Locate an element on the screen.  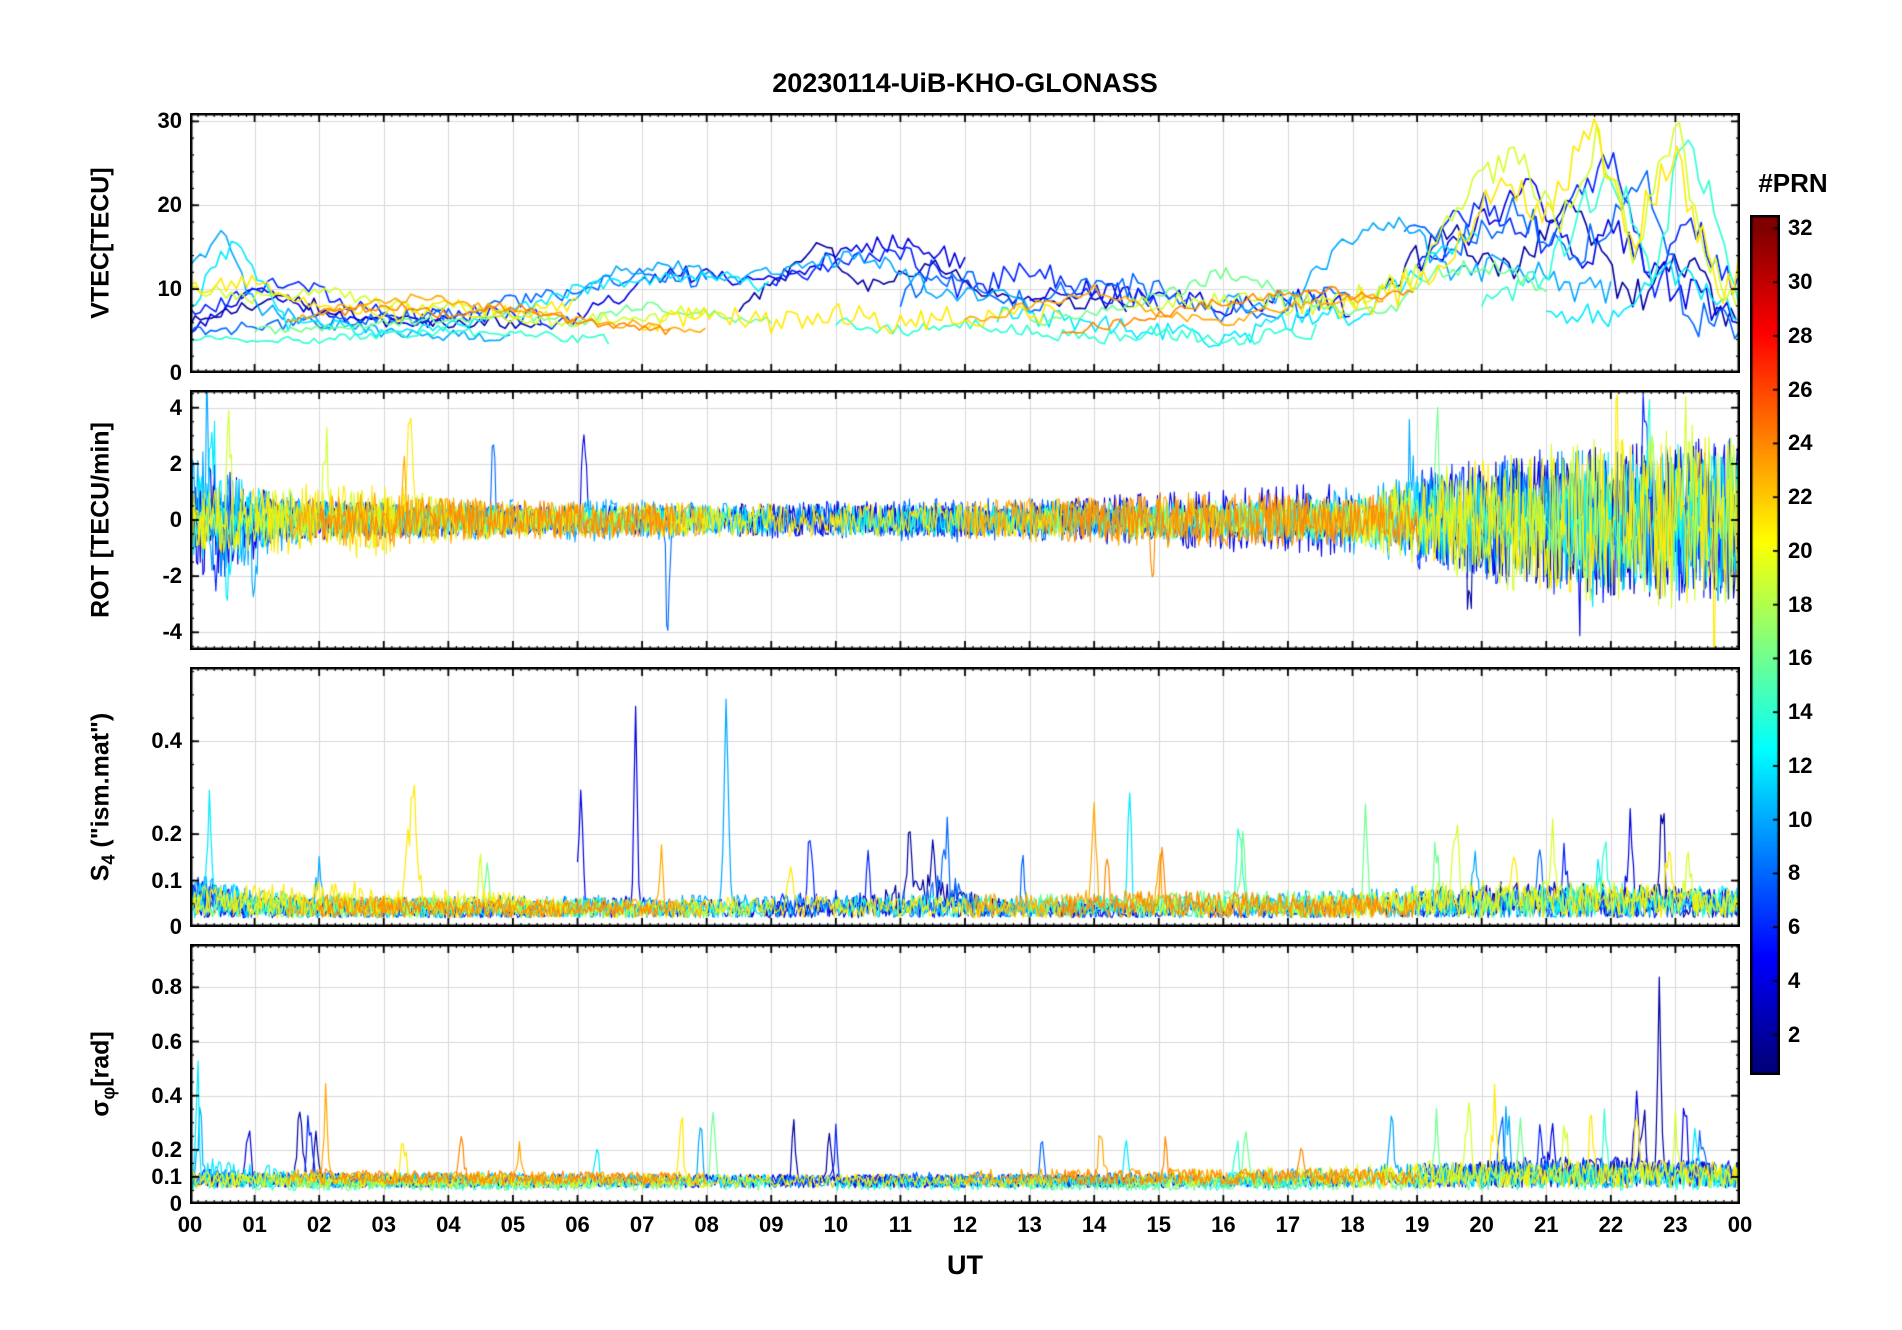
x-tick-label: 12 is located at coordinates (965, 1224).